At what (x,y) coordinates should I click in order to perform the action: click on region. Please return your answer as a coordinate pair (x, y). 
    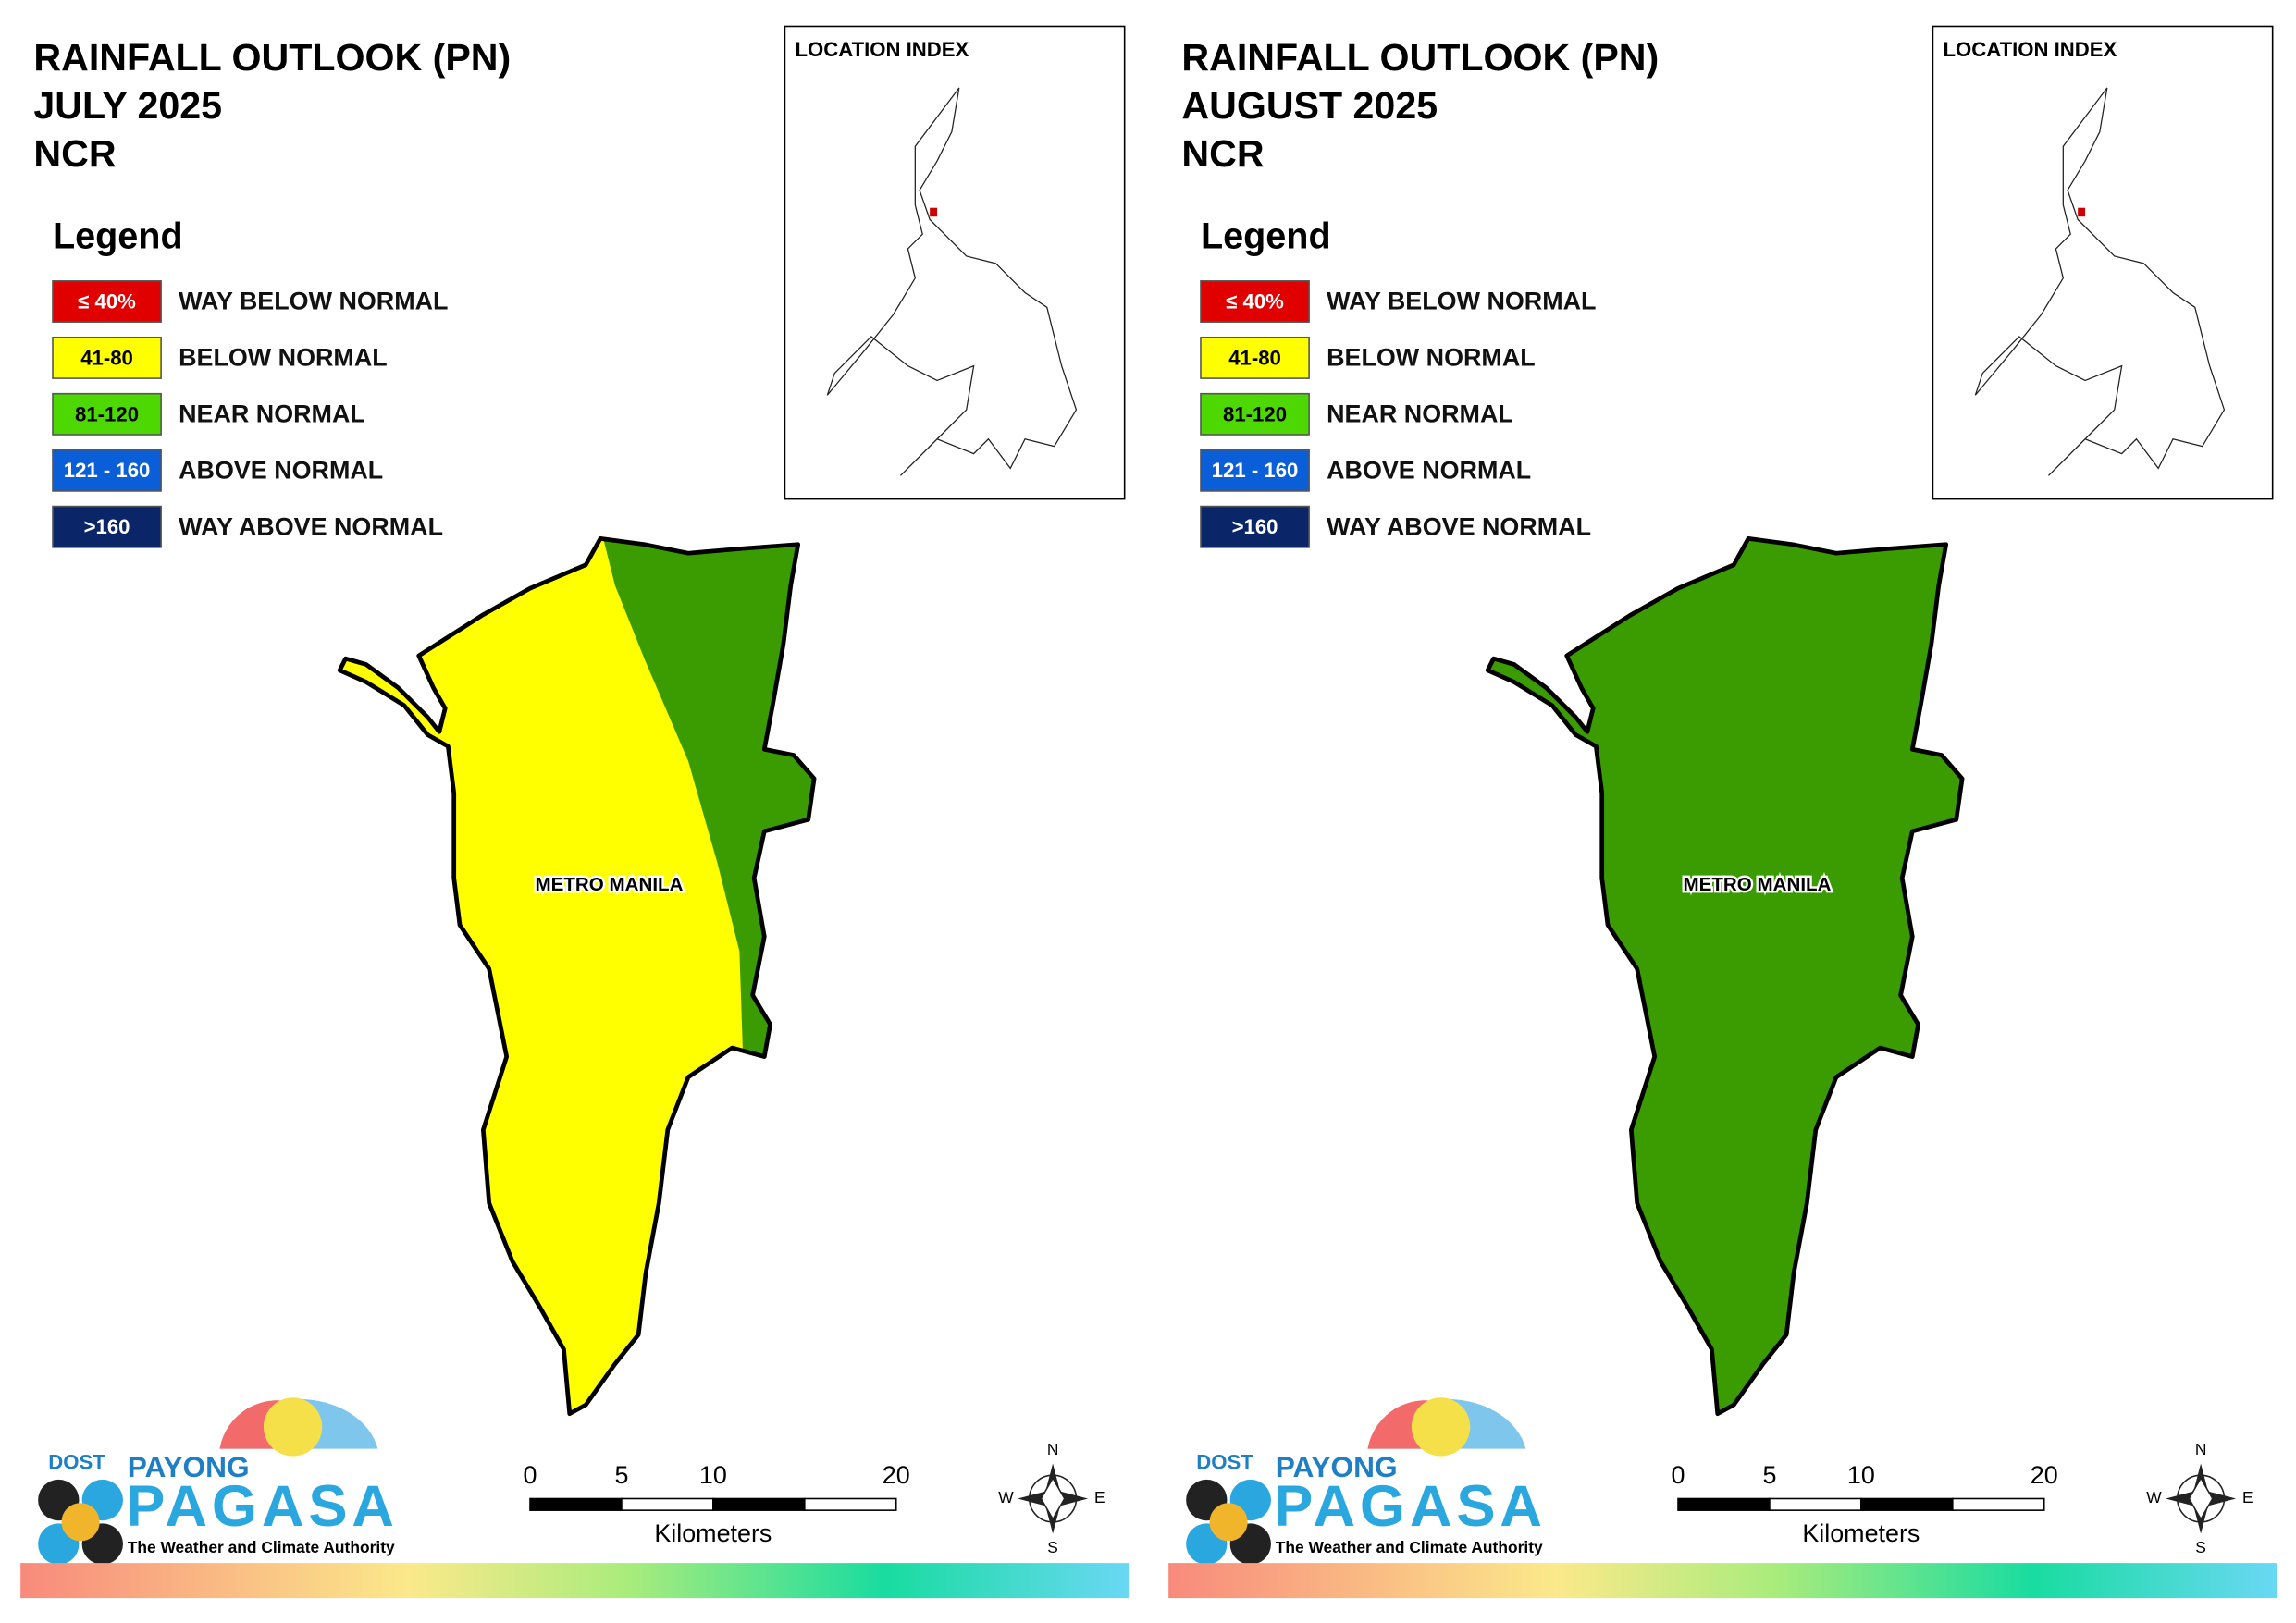
    Looking at the image, I should click on (1725, 976).